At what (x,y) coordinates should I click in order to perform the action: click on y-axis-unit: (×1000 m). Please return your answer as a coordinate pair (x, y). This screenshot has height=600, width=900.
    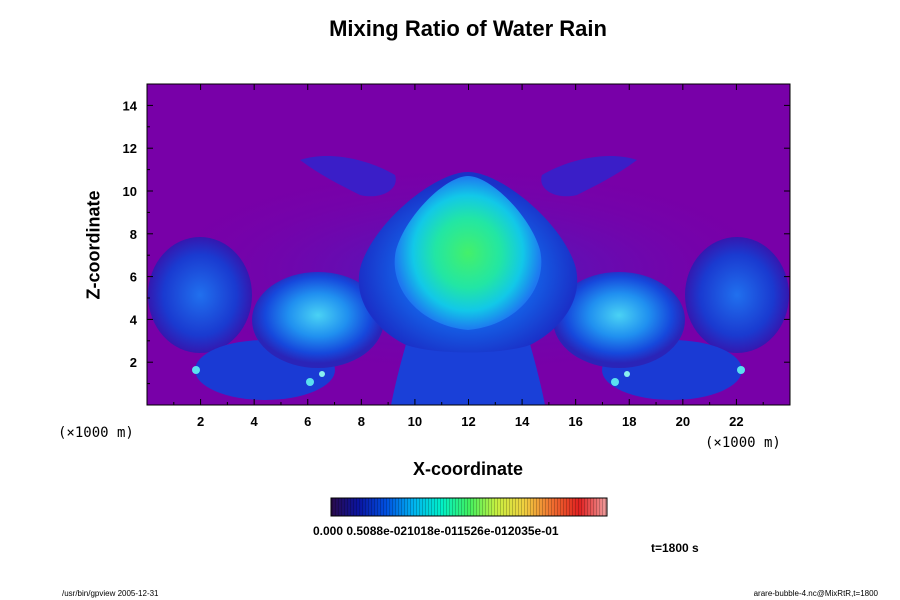
    Looking at the image, I should click on (96, 433).